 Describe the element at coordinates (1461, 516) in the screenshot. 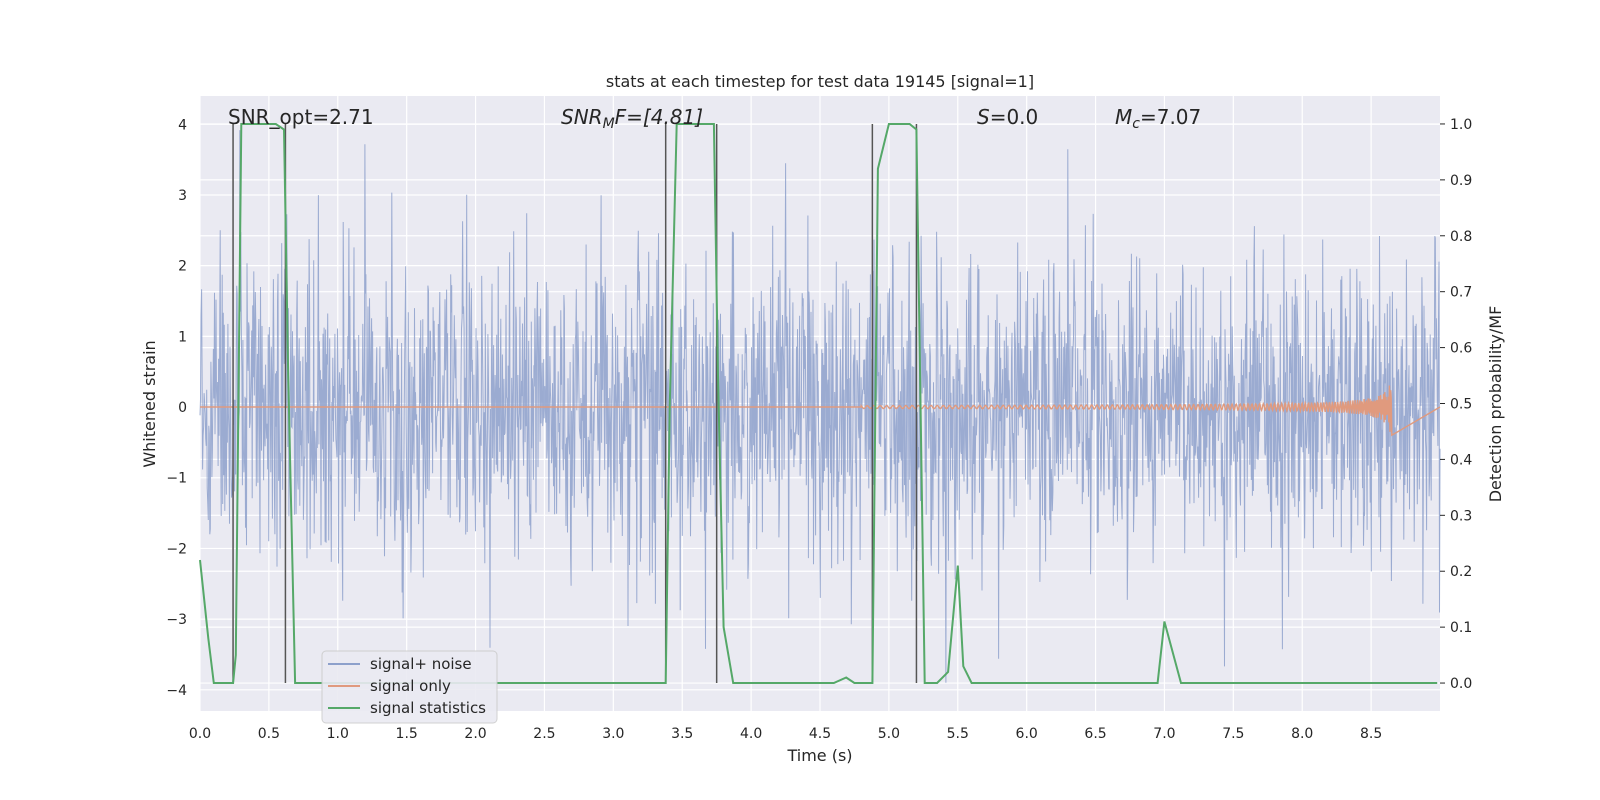

I see `y-tick-label-right: 0.3` at that location.